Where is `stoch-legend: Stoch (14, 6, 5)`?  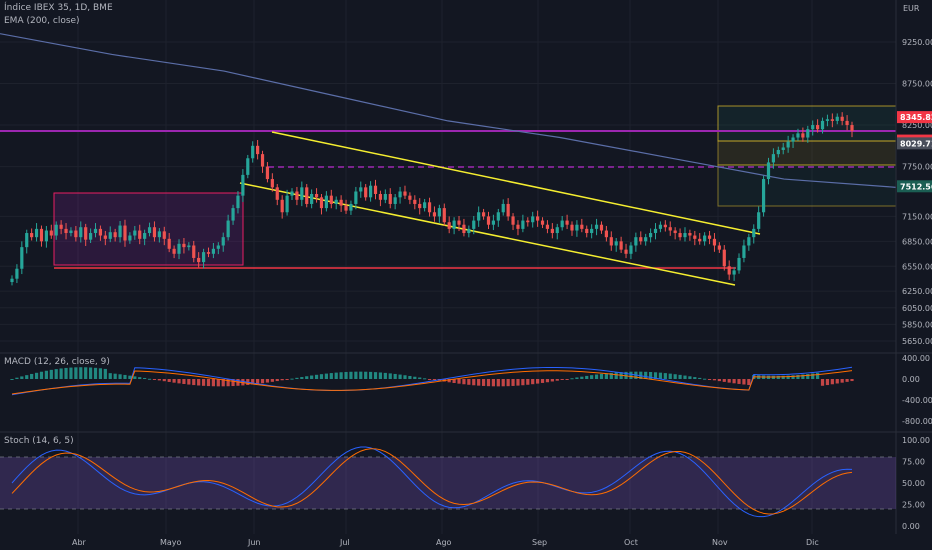 stoch-legend: Stoch (14, 6, 5) is located at coordinates (39, 441).